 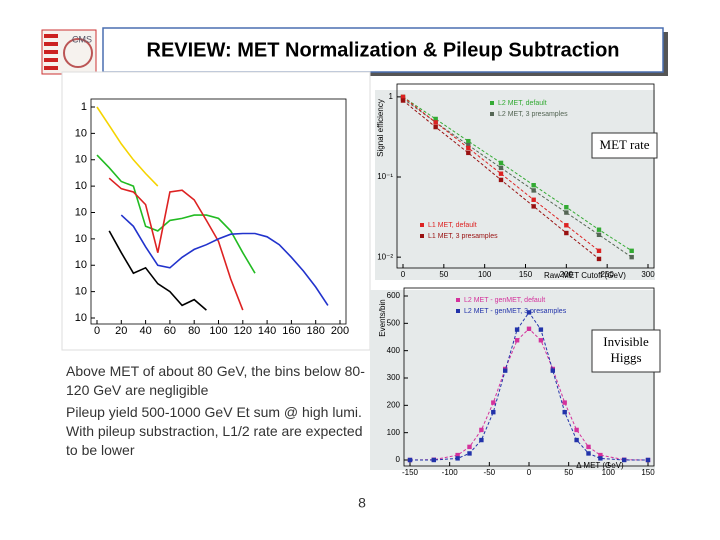 What do you see at coordinates (504, 300) in the screenshot?
I see `legend-label: L2 MET - genMET, default` at bounding box center [504, 300].